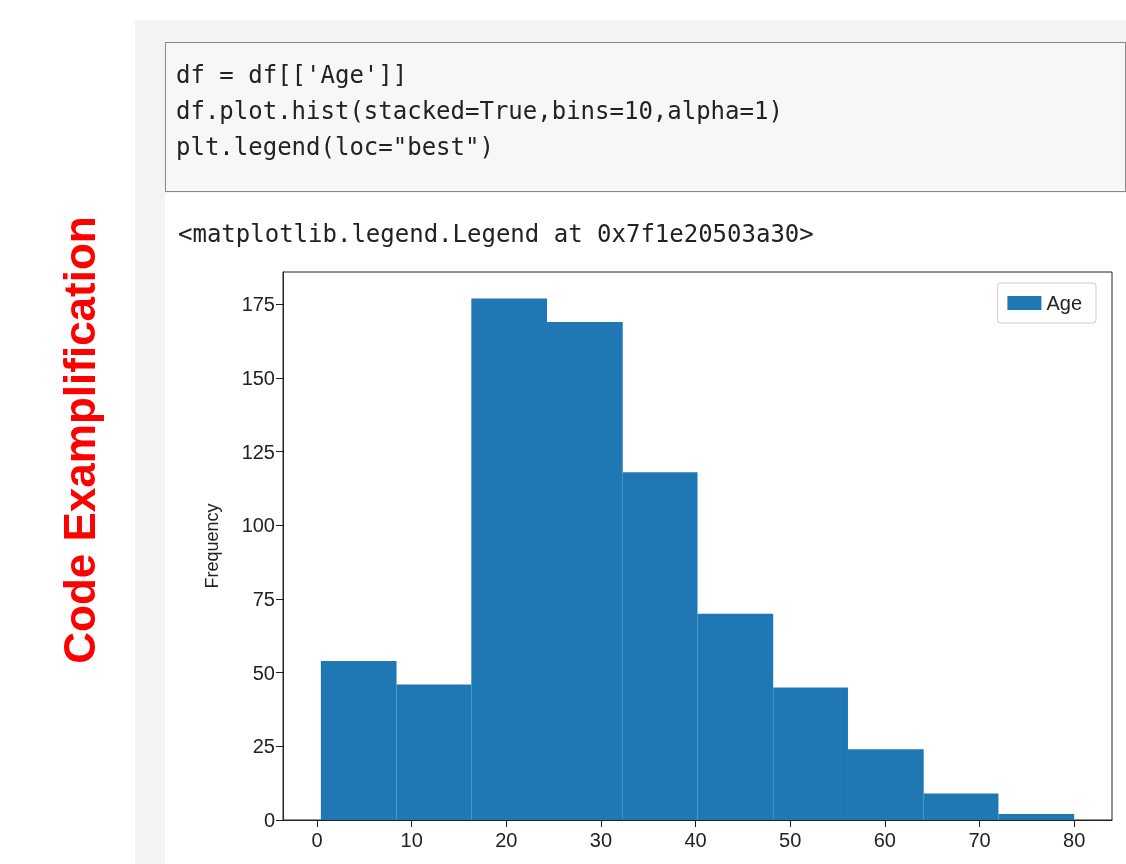  I want to click on y-tick-label: 25, so click(263, 746).